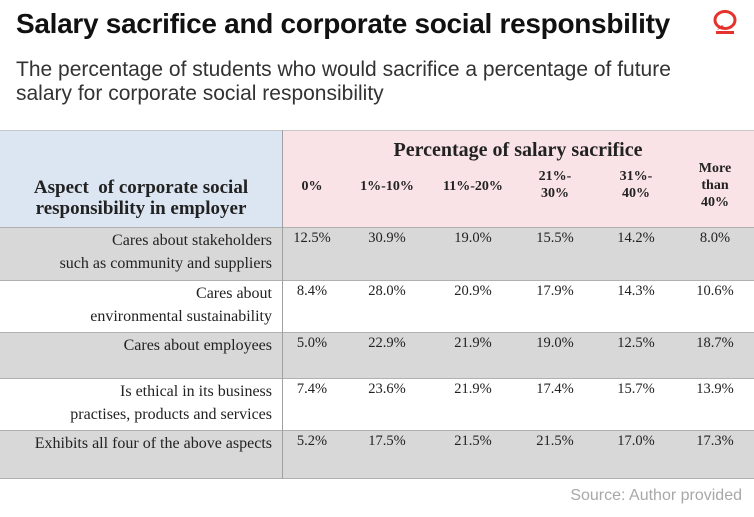 The height and width of the screenshot is (517, 754). Describe the element at coordinates (282, 304) in the screenshot. I see `column-divider` at that location.